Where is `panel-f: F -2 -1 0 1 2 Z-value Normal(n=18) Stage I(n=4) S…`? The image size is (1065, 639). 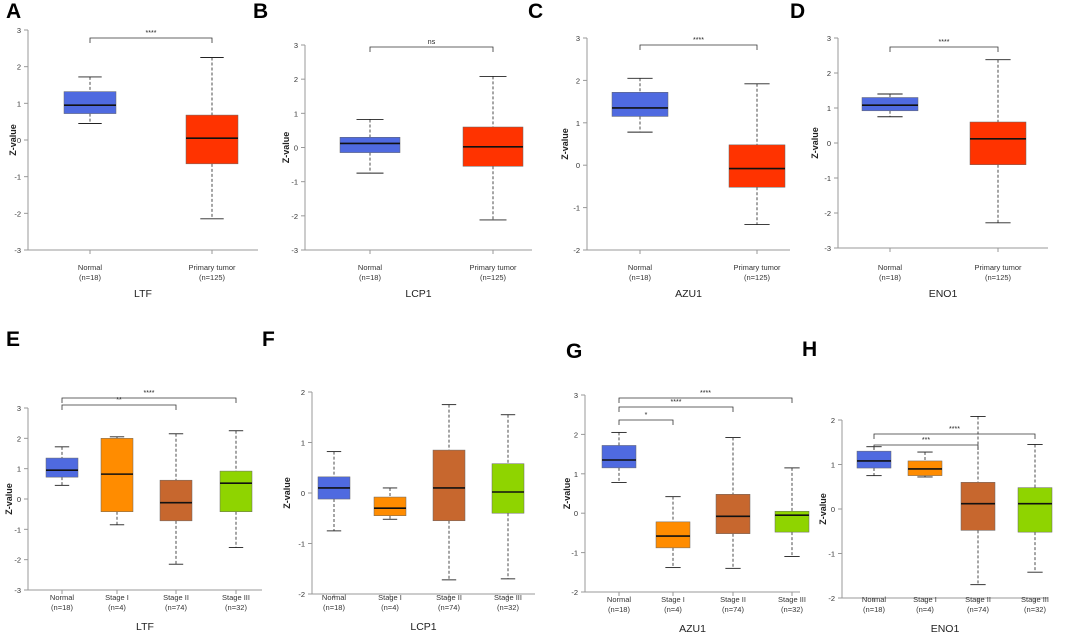
panel-f: F -2 -1 0 1 2 Z-value Normal(n=18) Stage I(n=4) S… is located at coordinates (398, 480).